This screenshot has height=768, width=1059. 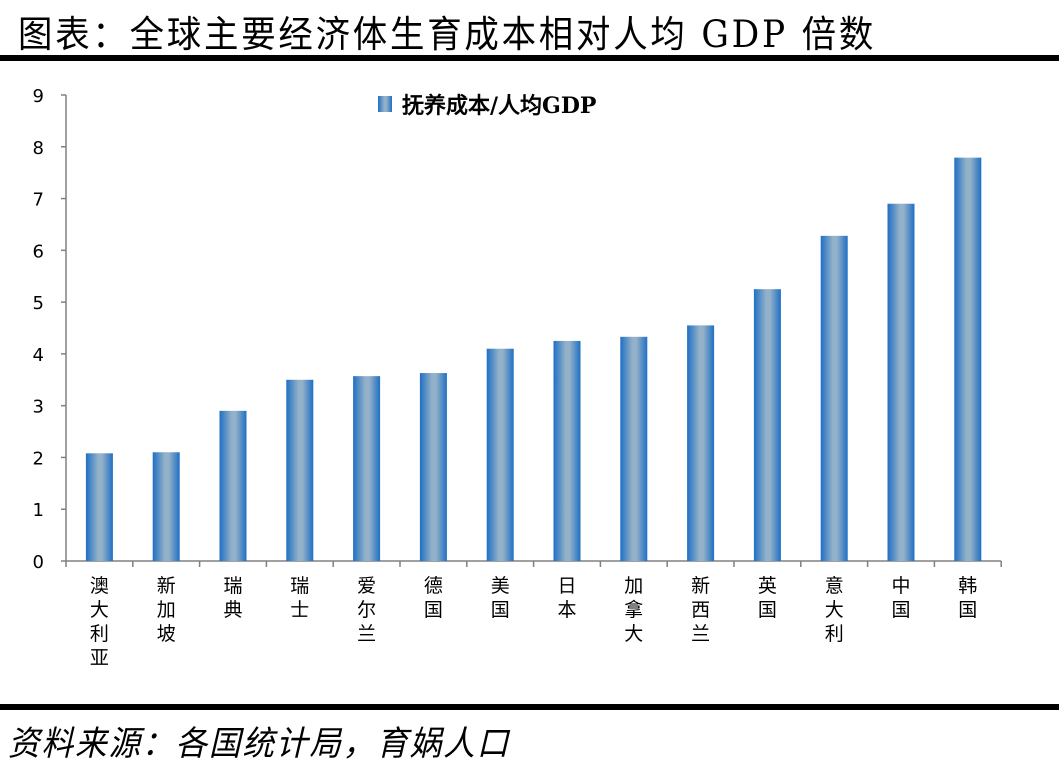 What do you see at coordinates (38, 96) in the screenshot?
I see `y-tick-label: 9` at bounding box center [38, 96].